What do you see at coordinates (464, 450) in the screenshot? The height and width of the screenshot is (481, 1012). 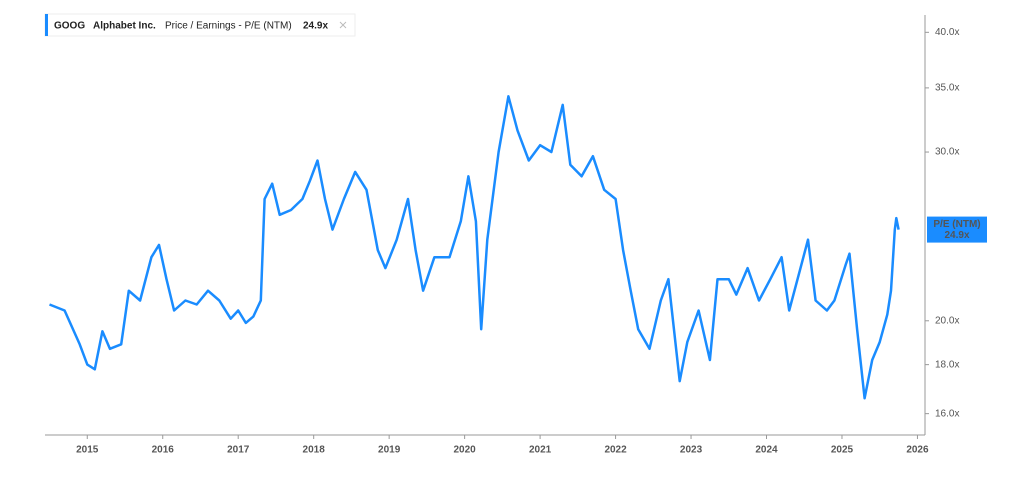 I see `x-tick-label: 2020` at bounding box center [464, 450].